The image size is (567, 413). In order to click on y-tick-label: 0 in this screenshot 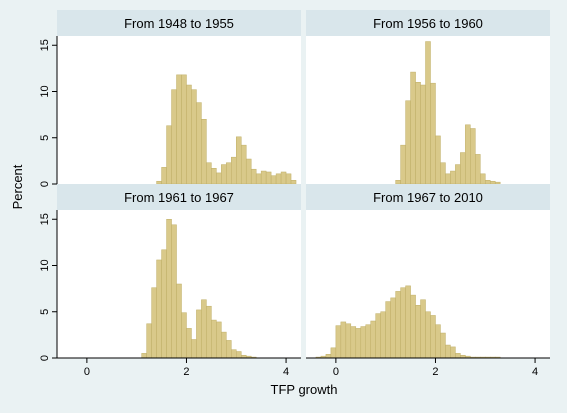, I will do `click(45, 358)`.